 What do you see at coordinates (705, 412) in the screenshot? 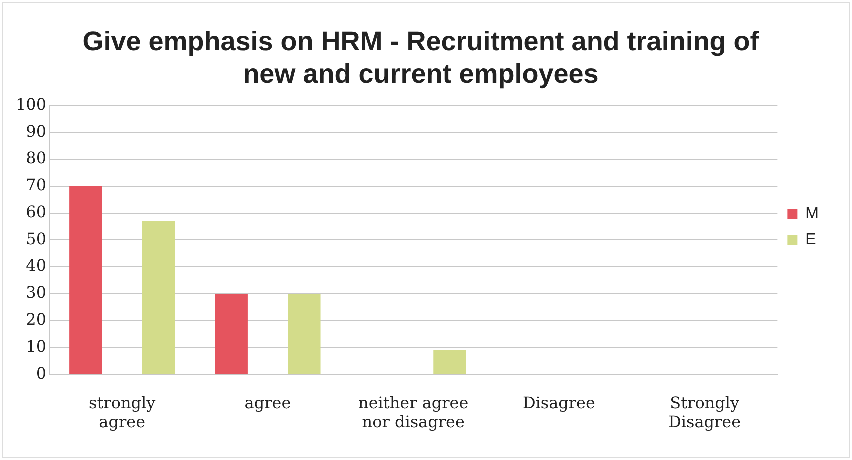
I see `x-tick-label: Strongly Disagree` at bounding box center [705, 412].